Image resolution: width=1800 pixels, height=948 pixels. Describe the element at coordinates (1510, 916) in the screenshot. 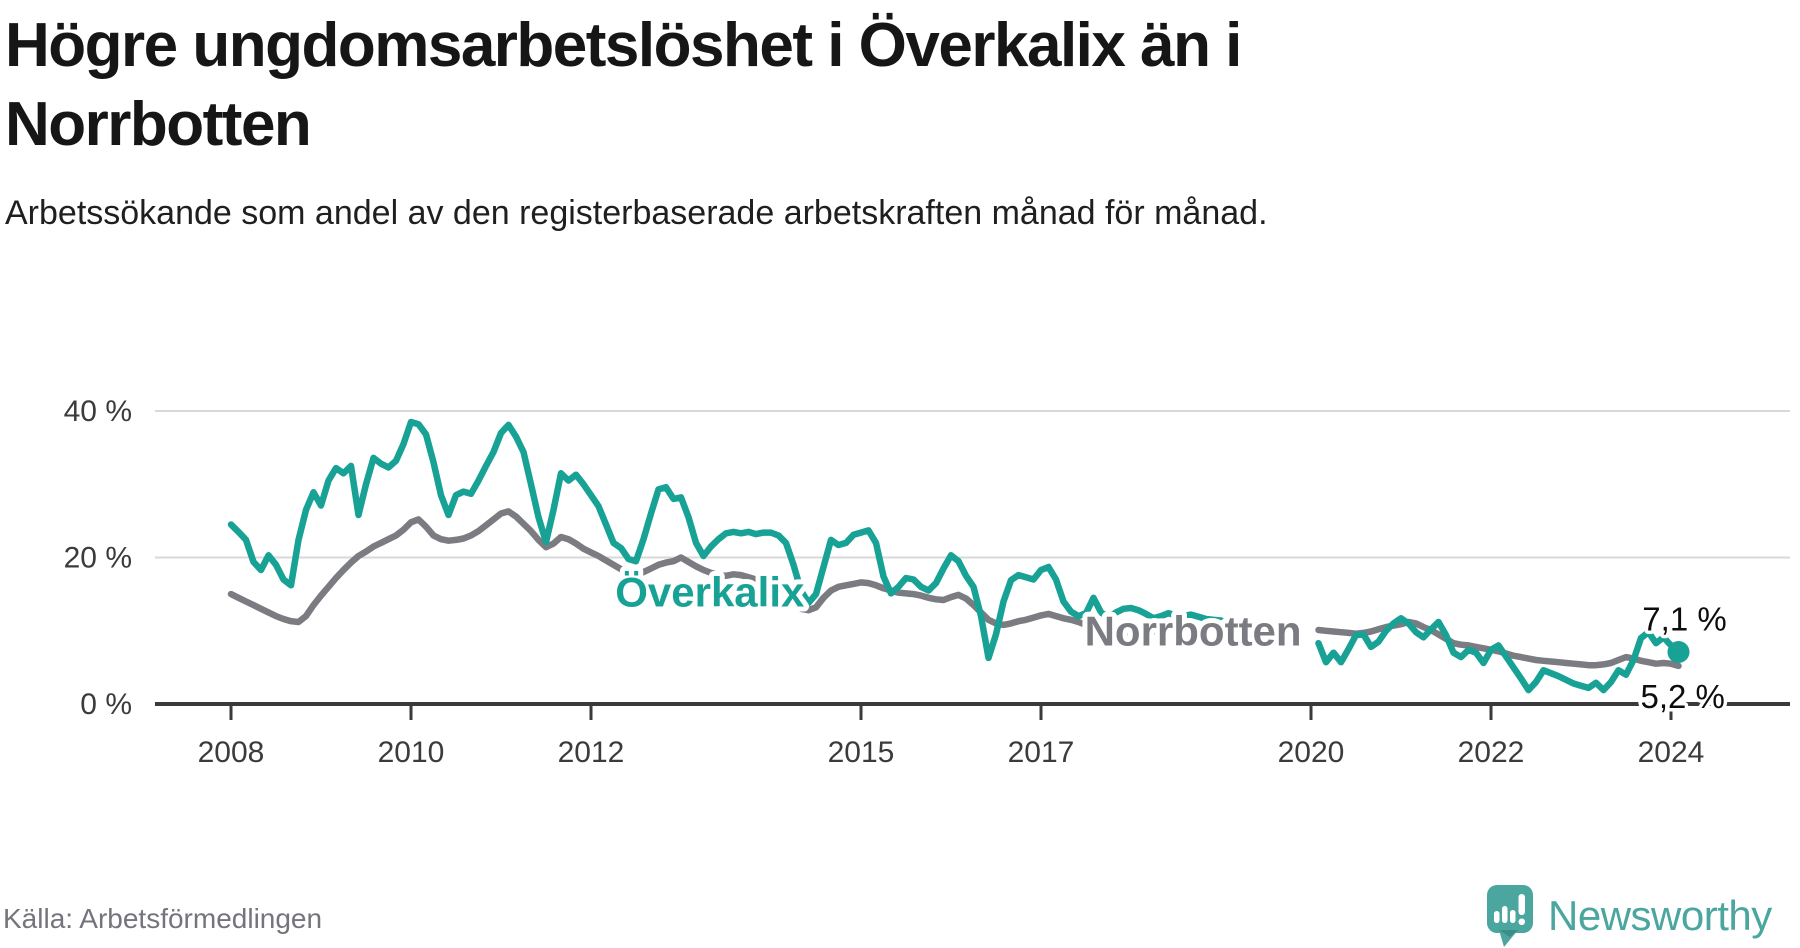

I see `newsworthy-bubble-icon` at that location.